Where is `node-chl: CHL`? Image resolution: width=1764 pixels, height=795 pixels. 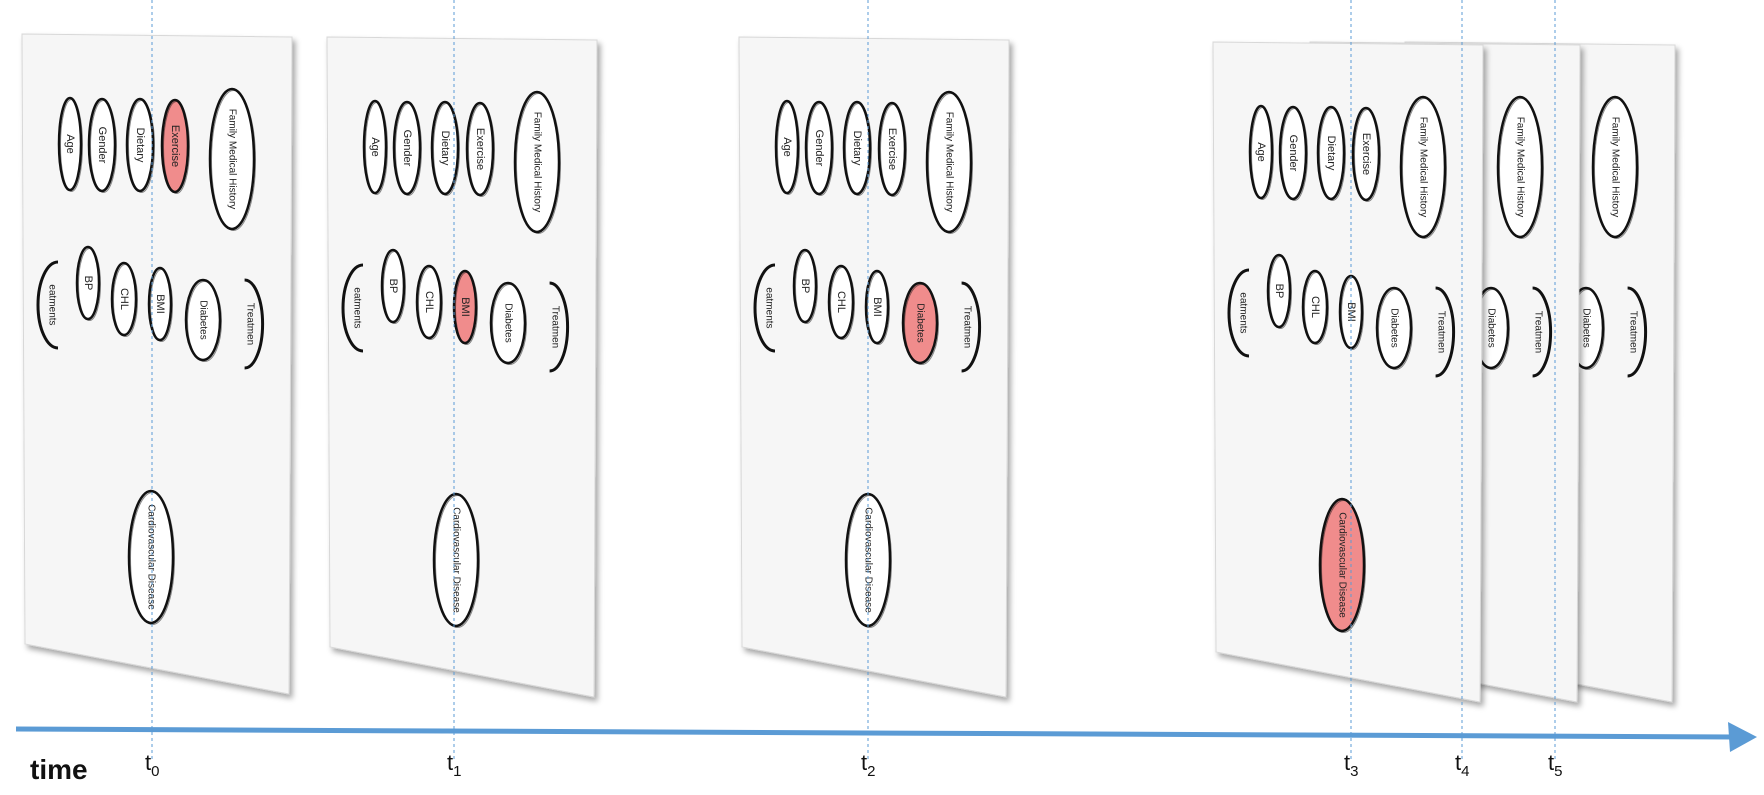
node-chl: CHL is located at coordinates (124, 299).